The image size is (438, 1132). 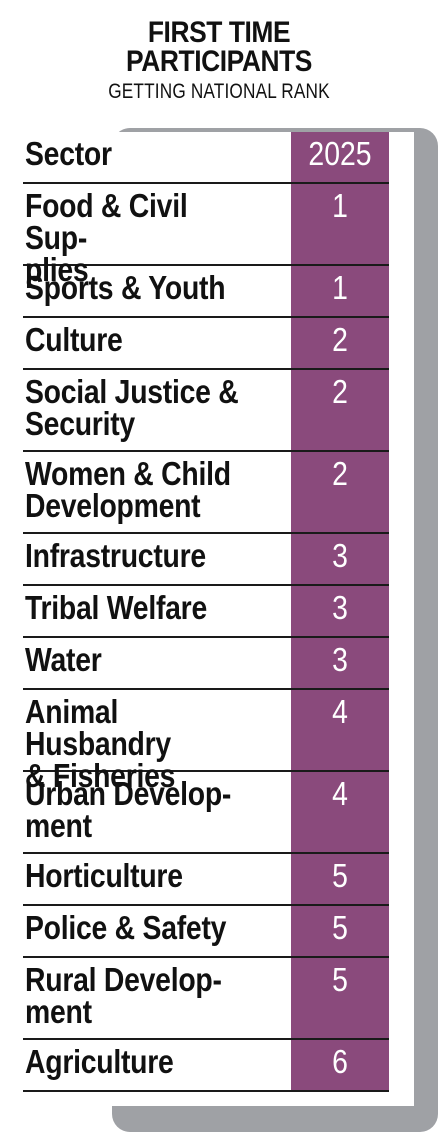 What do you see at coordinates (100, 743) in the screenshot?
I see `sector-label: Animal Husbandry & Fisheries` at bounding box center [100, 743].